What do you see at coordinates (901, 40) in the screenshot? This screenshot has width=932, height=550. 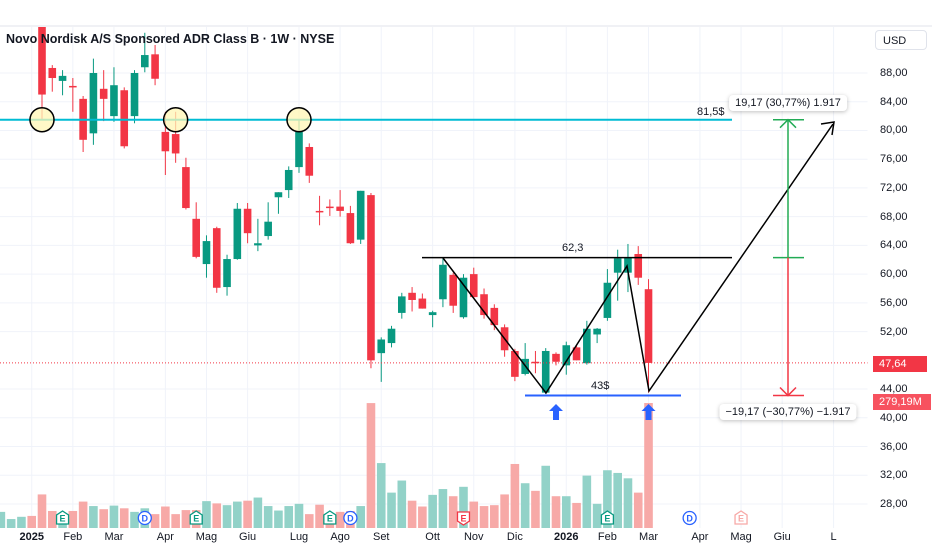 I see `currency-button: USD` at bounding box center [901, 40].